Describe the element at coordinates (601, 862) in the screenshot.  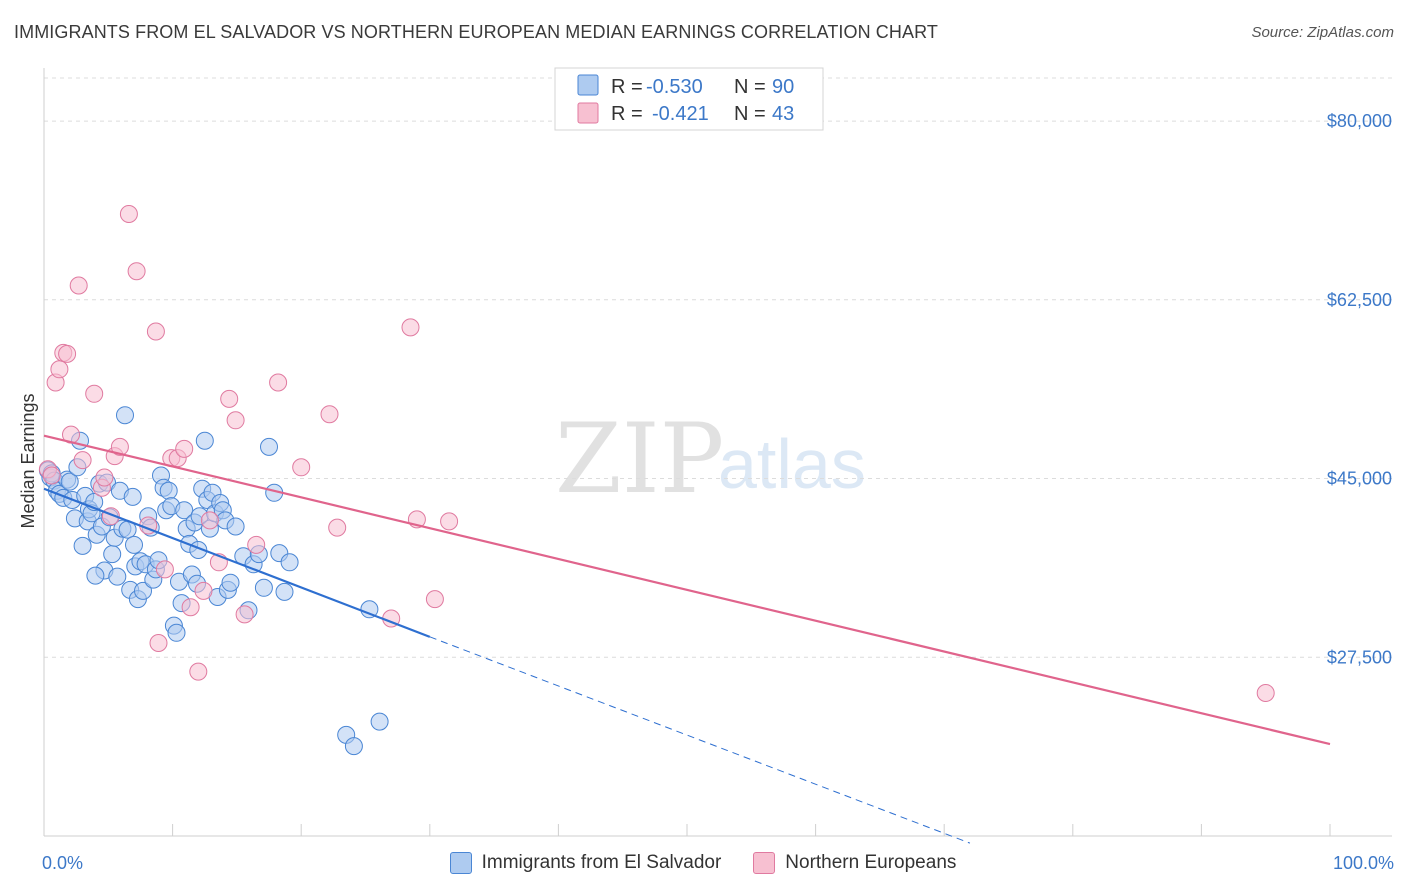
I see `legend-label-el-salvador: Immigrants from El Salvador` at that location.